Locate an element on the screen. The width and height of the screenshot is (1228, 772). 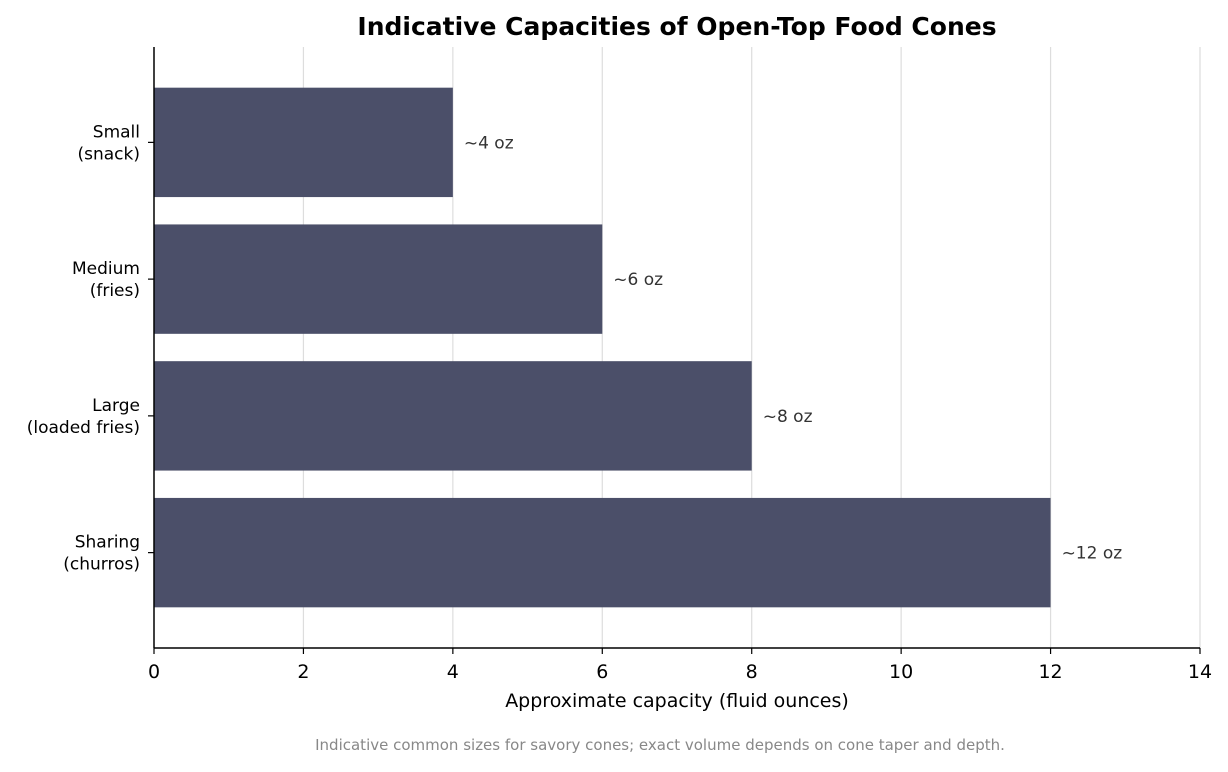
x-tick-label: 8 is located at coordinates (752, 672).